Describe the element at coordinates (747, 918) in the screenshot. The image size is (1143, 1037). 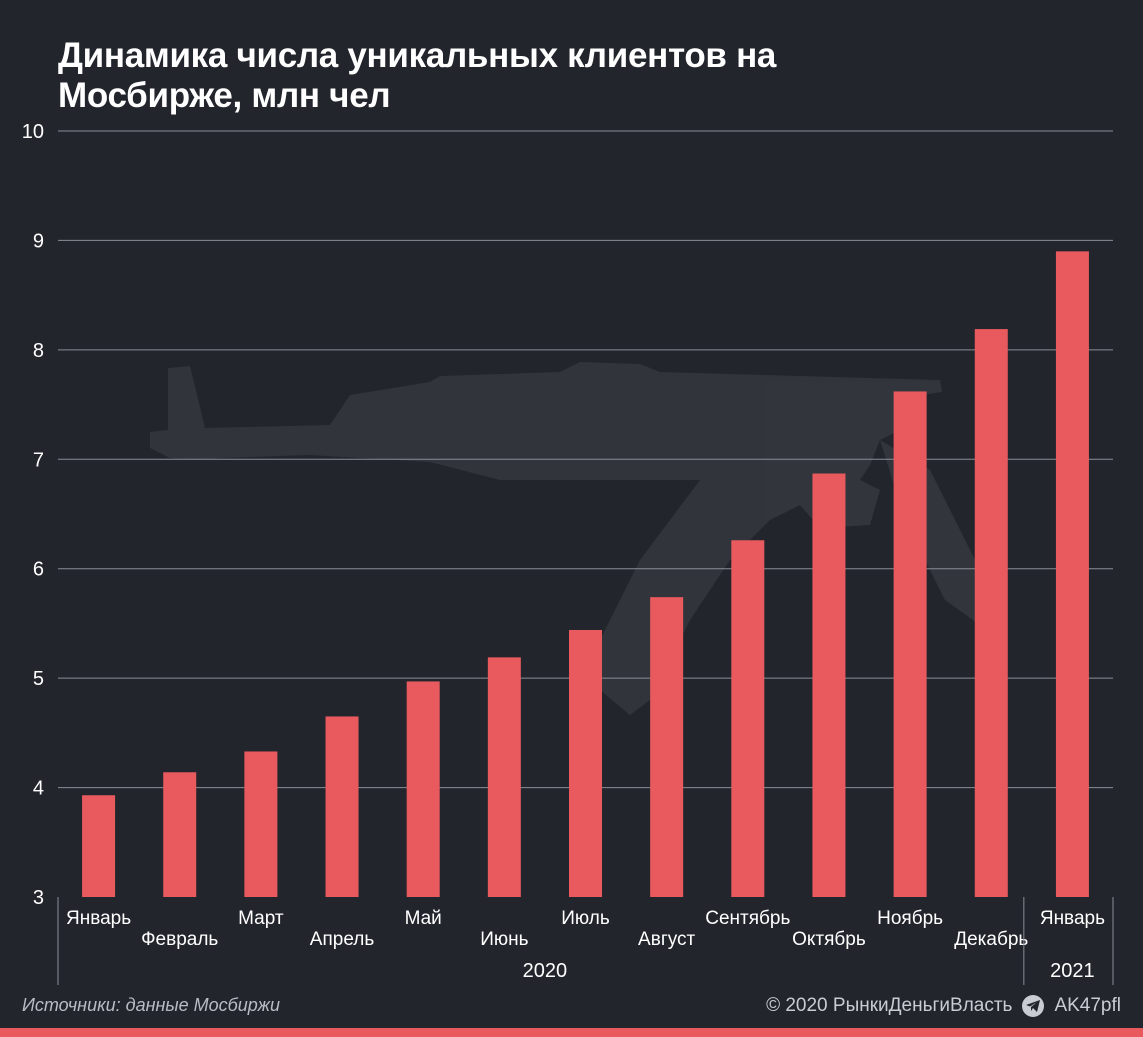
I see `x-tick-label: Сентябрь` at that location.